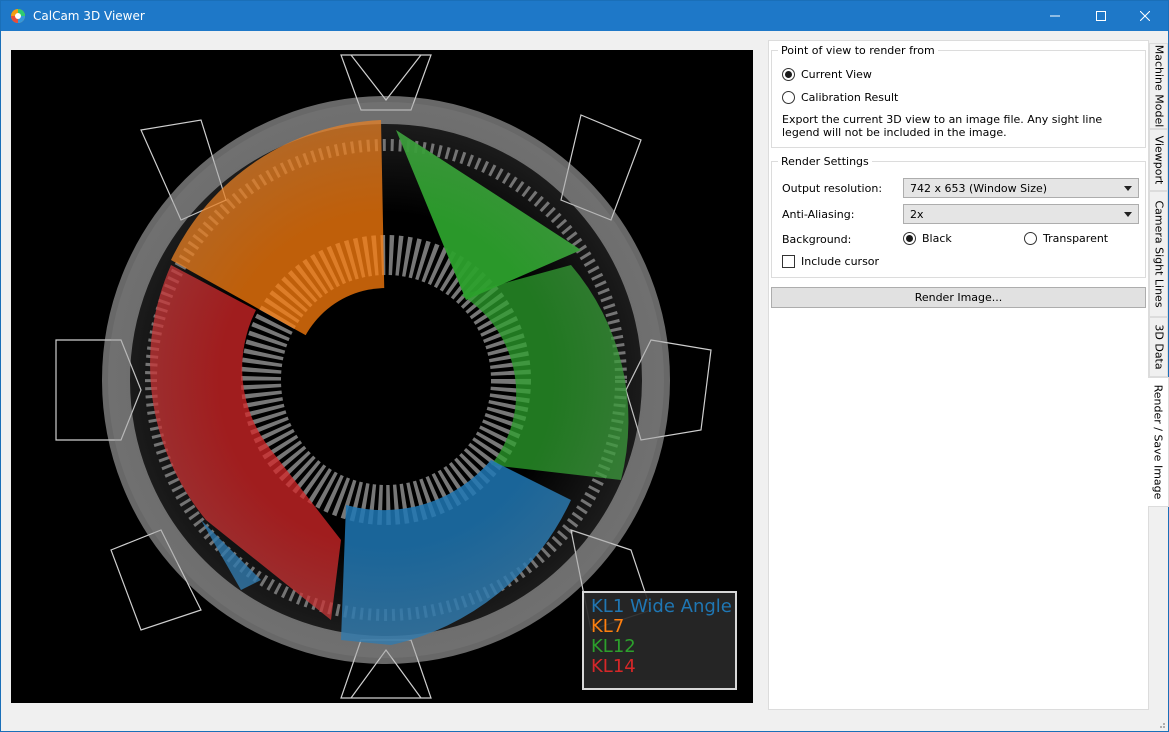 The image size is (1169, 732). I want to click on close-icon, so click(1145, 16).